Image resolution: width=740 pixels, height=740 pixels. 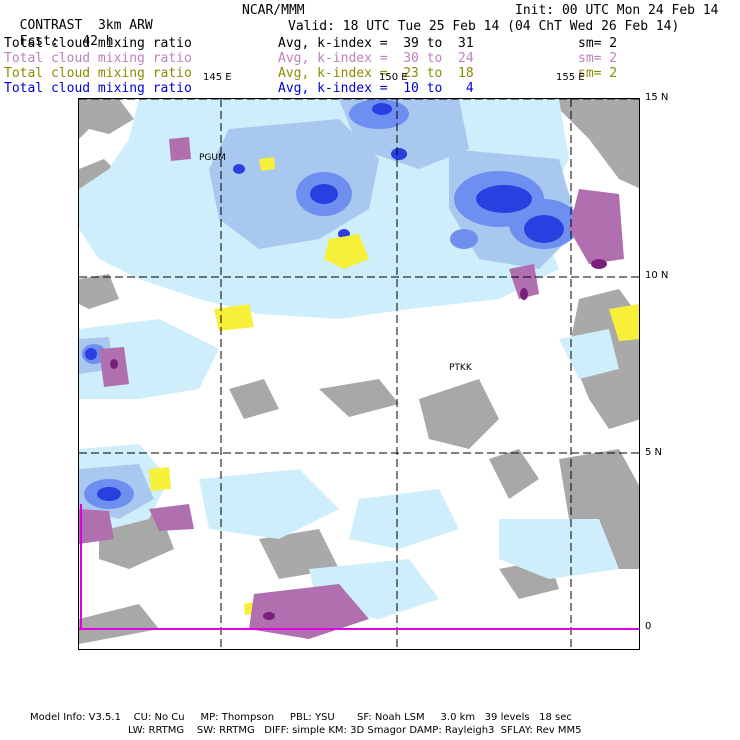 I want to click on field-name-2: Total cloud mixing ratio, so click(x=98, y=58).